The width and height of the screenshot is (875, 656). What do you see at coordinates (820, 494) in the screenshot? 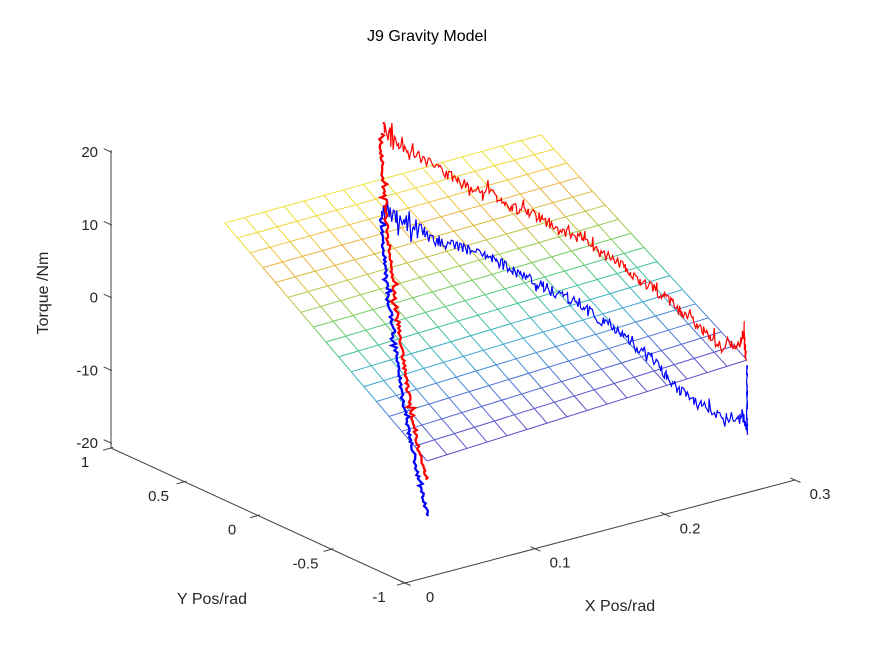
I see `x-tick-label: 0.3` at bounding box center [820, 494].